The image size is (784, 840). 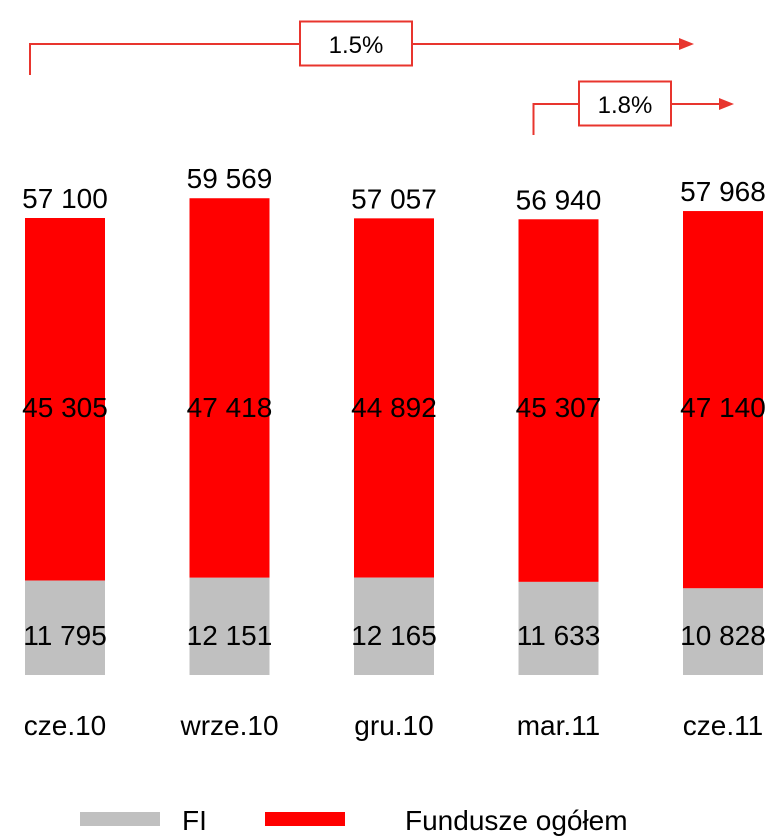 I want to click on category-label: cze.11, so click(x=723, y=725).